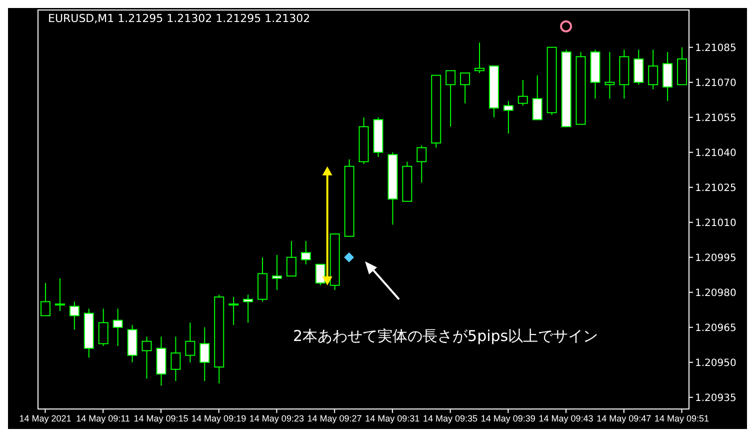  What do you see at coordinates (161, 418) in the screenshot?
I see `x-tick-label: 14 May 09:15` at bounding box center [161, 418].